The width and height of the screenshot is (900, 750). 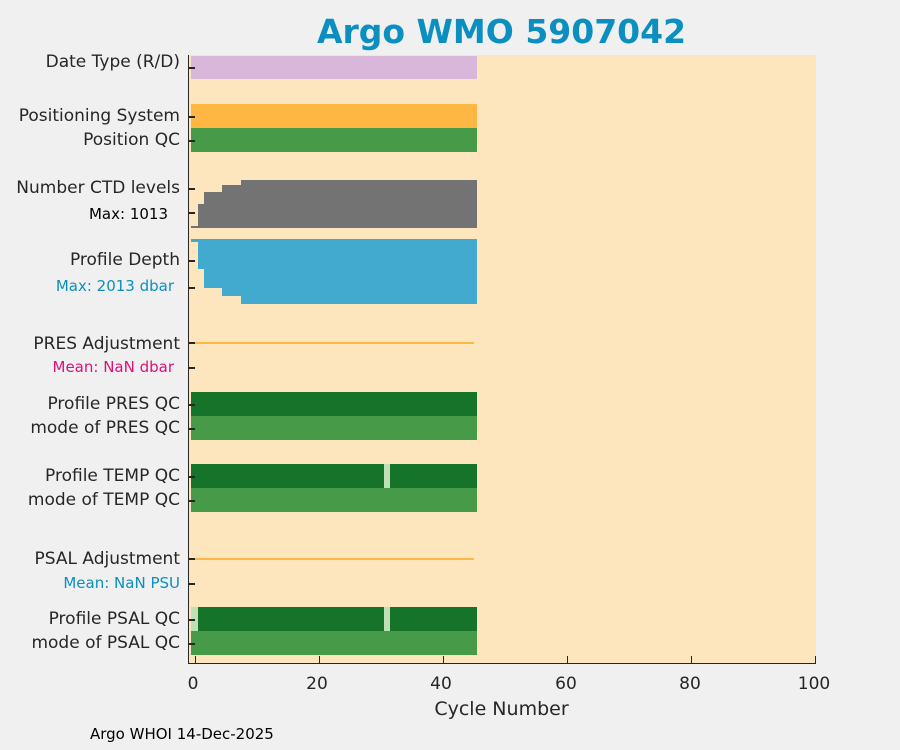 What do you see at coordinates (193, 684) in the screenshot?
I see `x-tick-label: 0` at bounding box center [193, 684].